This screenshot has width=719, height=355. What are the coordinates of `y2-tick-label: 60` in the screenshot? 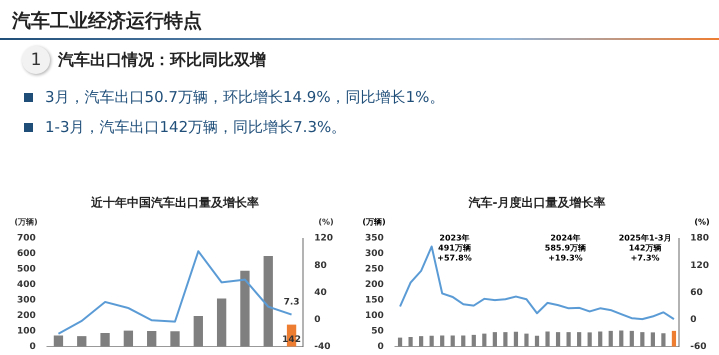 It's located at (696, 293).